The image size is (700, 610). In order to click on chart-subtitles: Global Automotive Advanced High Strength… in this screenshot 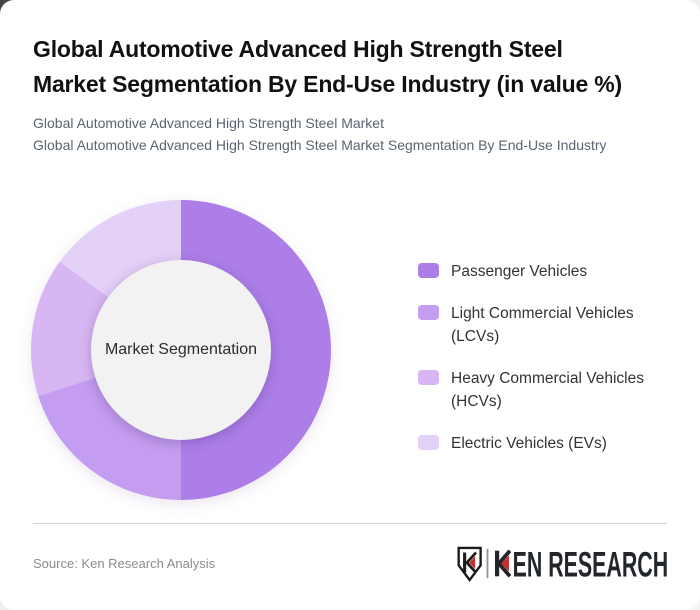, I will do `click(328, 134)`.